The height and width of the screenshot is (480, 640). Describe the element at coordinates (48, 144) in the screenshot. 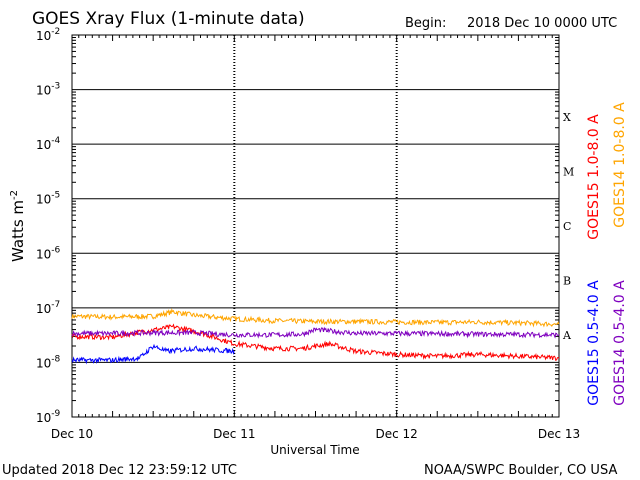

I see `y-tick-label: 10⁻⁴` at that location.